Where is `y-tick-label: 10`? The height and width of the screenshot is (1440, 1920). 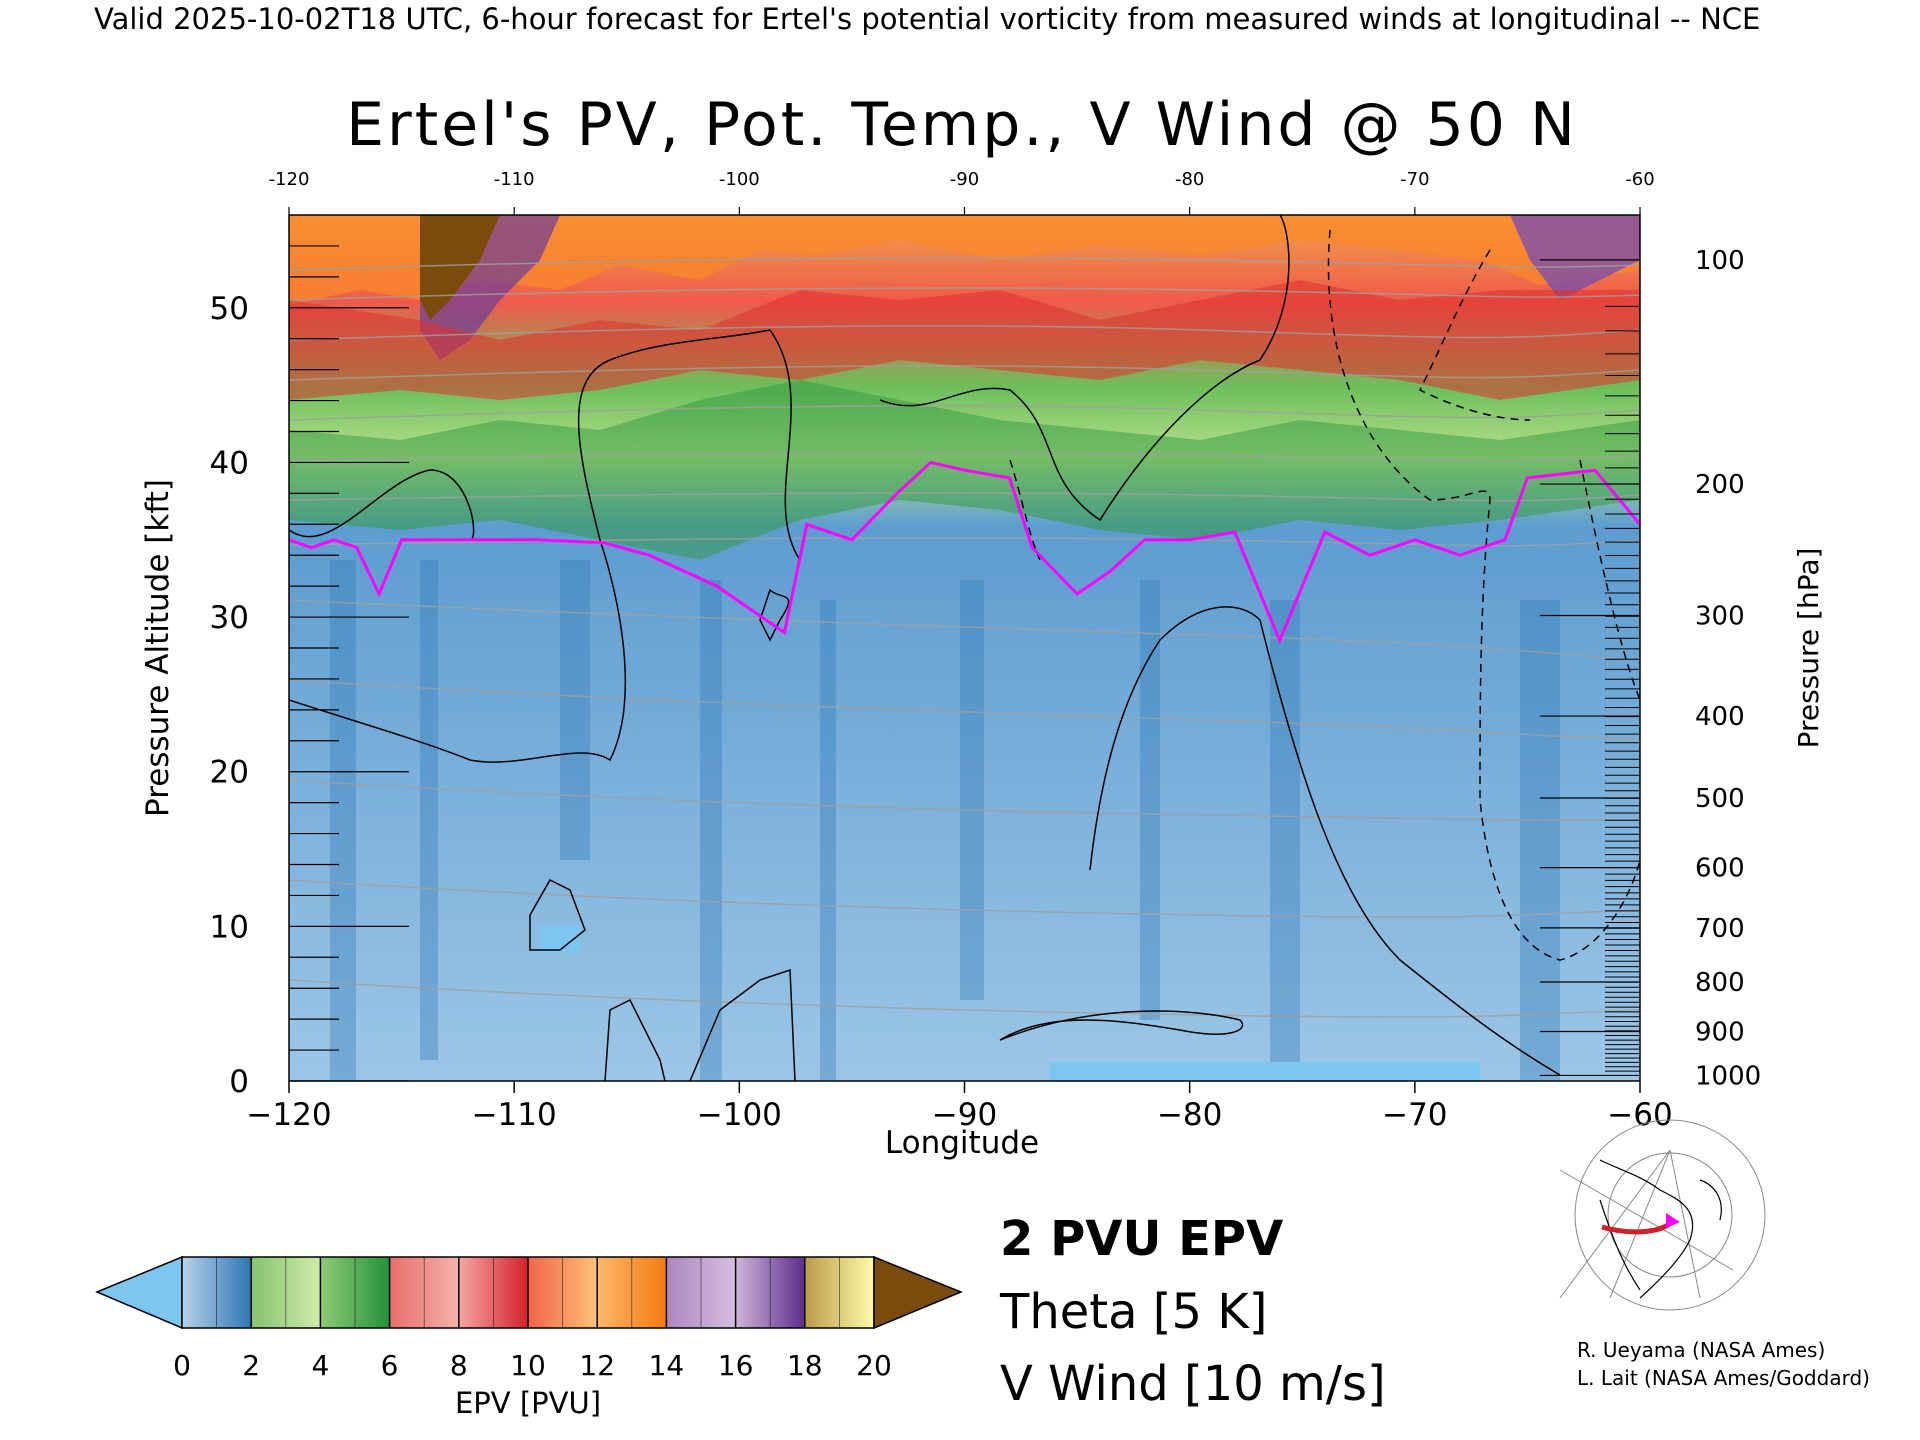
y-tick-label: 10 is located at coordinates (229, 927).